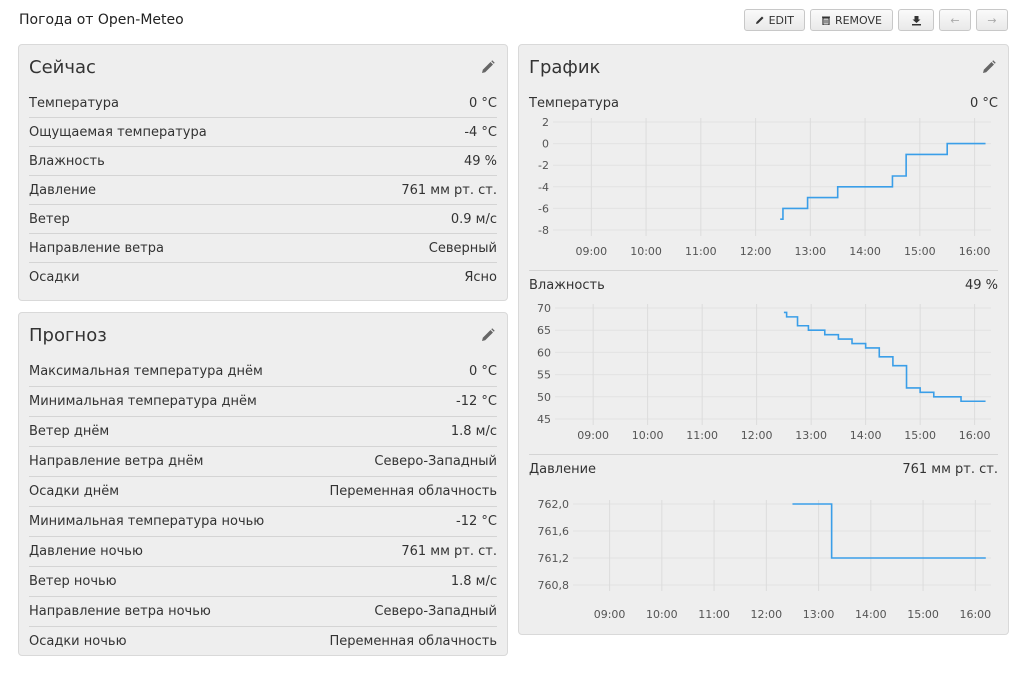  What do you see at coordinates (101, 20) in the screenshot?
I see `page-title: Погода от Open-Meteo` at bounding box center [101, 20].